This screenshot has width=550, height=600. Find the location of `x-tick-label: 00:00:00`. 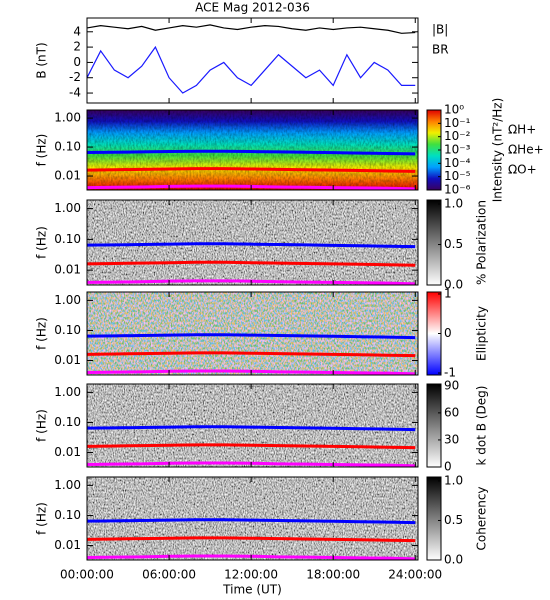

x-tick-label: 00:00:00 is located at coordinates (87, 575).